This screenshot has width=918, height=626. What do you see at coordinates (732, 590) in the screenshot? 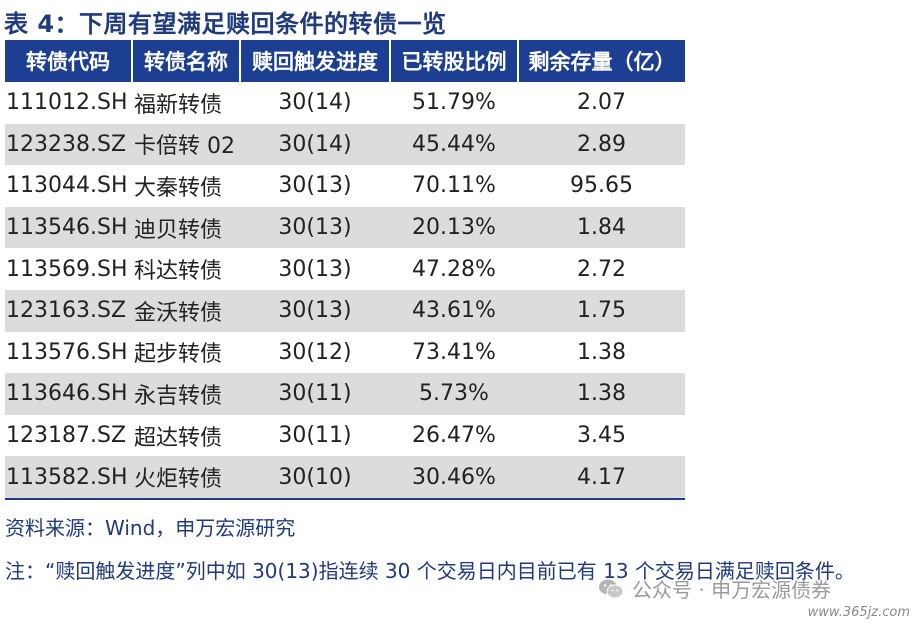
I see `watermark-text: 公众号 · 申万宏源债券` at bounding box center [732, 590].